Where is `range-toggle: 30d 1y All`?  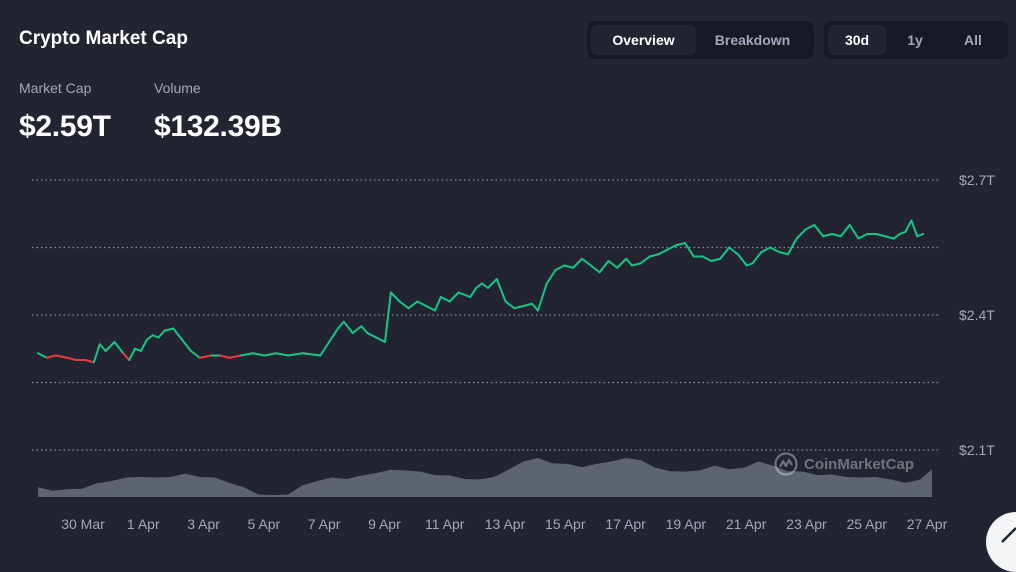 range-toggle: 30d 1y All is located at coordinates (916, 40).